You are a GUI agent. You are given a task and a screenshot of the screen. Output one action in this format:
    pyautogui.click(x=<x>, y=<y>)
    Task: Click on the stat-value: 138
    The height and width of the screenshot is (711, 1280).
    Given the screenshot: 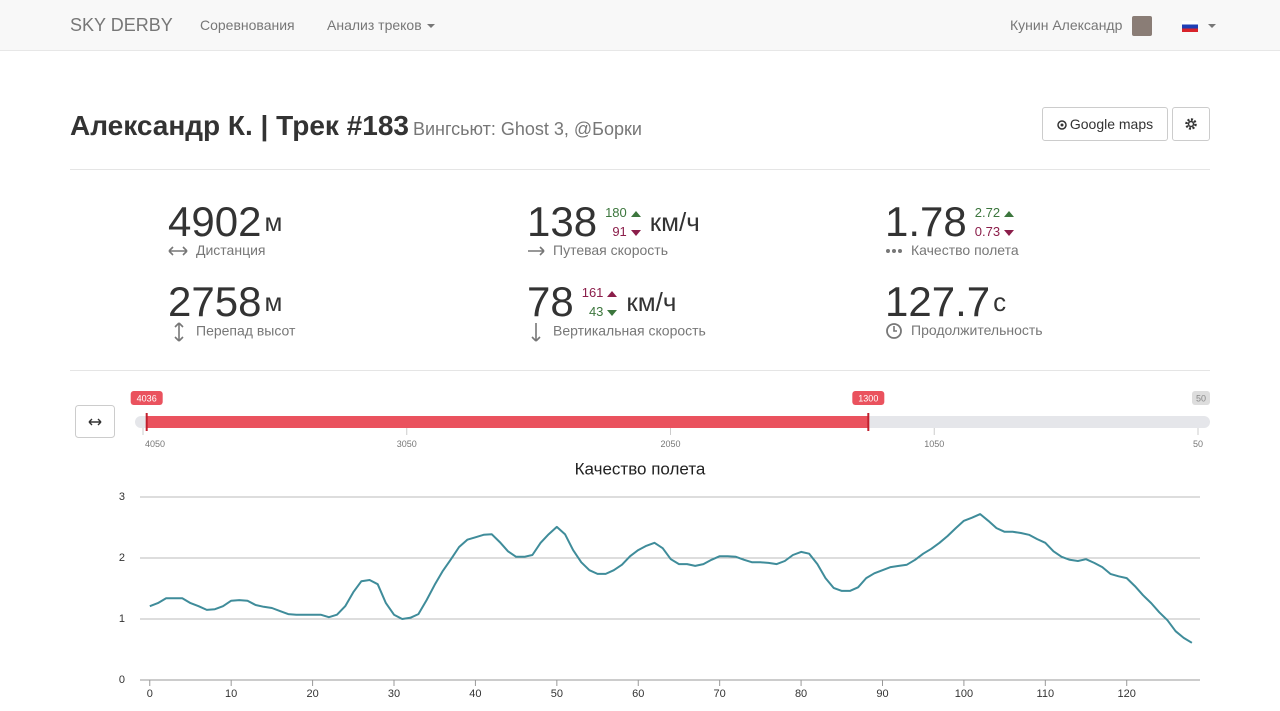 What is the action you would take?
    pyautogui.click(x=562, y=221)
    